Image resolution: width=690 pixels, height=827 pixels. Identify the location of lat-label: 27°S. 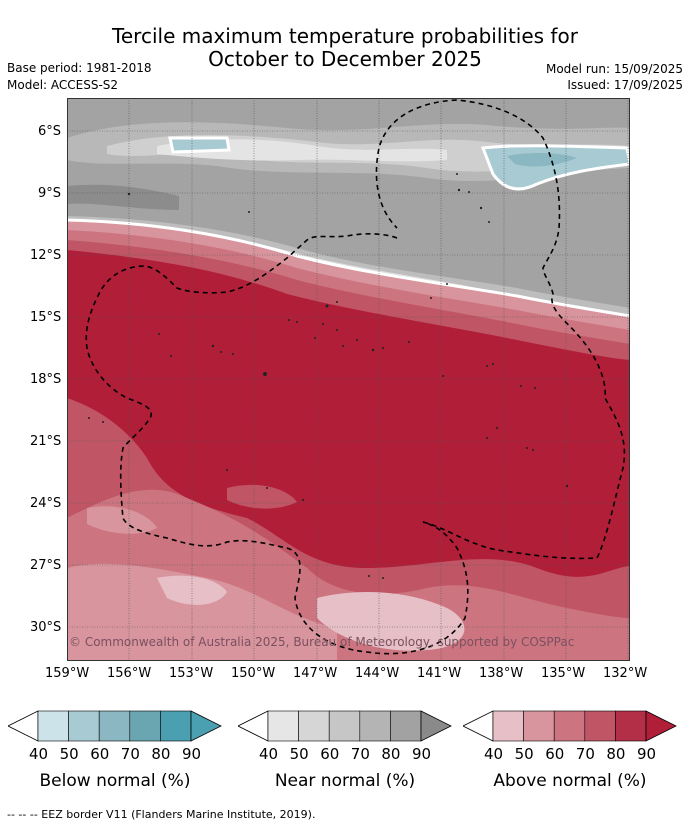
(46, 565).